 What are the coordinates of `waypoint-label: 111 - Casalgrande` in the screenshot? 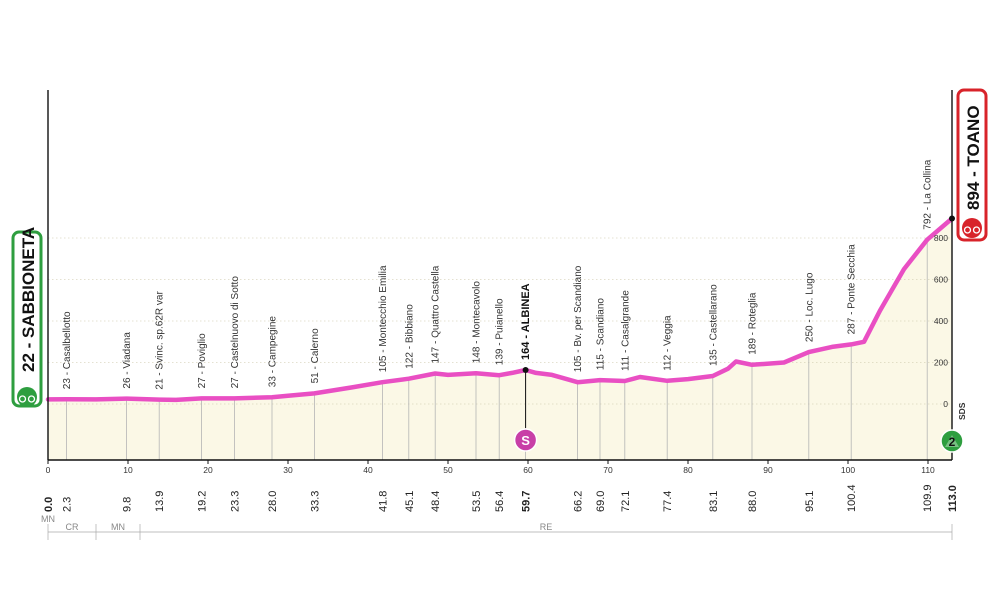 It's located at (625, 330).